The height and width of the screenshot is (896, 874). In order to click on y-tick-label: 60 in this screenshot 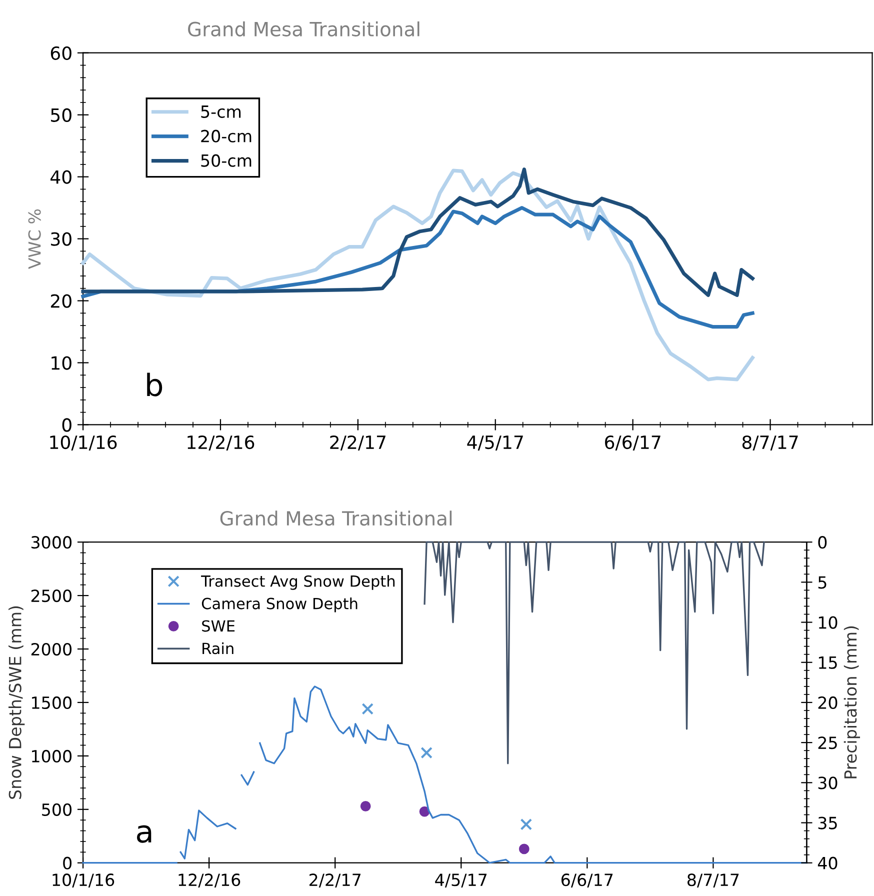, I will do `click(61, 53)`.